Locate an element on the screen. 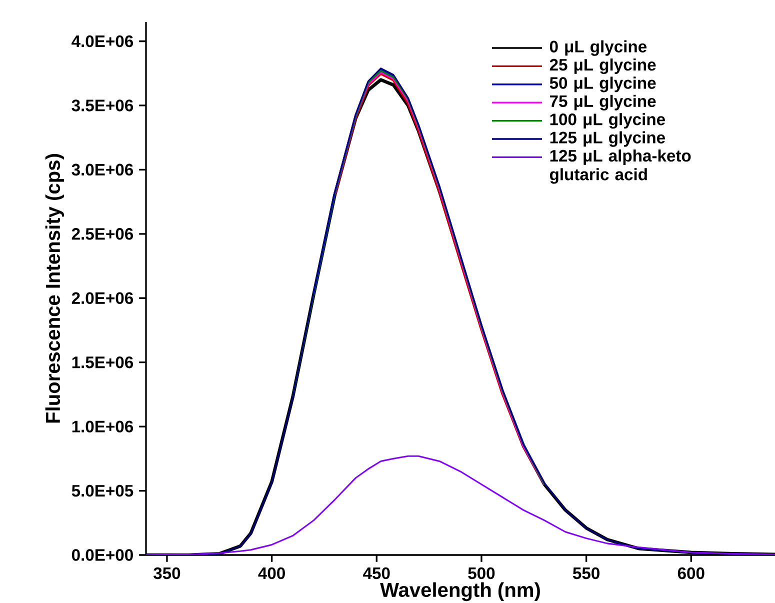 The width and height of the screenshot is (775, 603). y-tick-label: 4.0E+06 is located at coordinates (103, 41).